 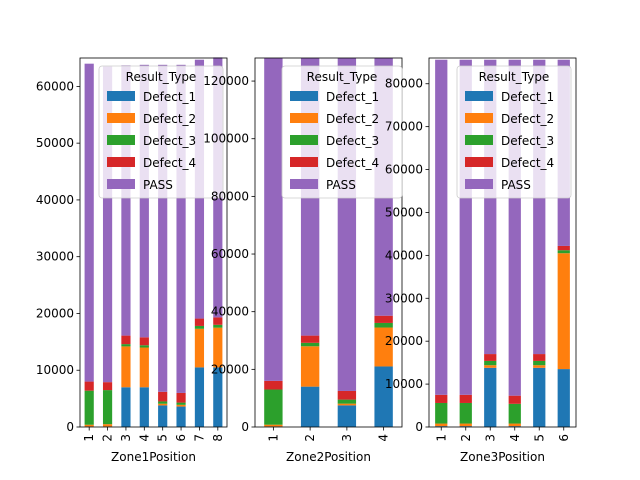 I want to click on x-tick-label: 7, so click(x=199, y=438).